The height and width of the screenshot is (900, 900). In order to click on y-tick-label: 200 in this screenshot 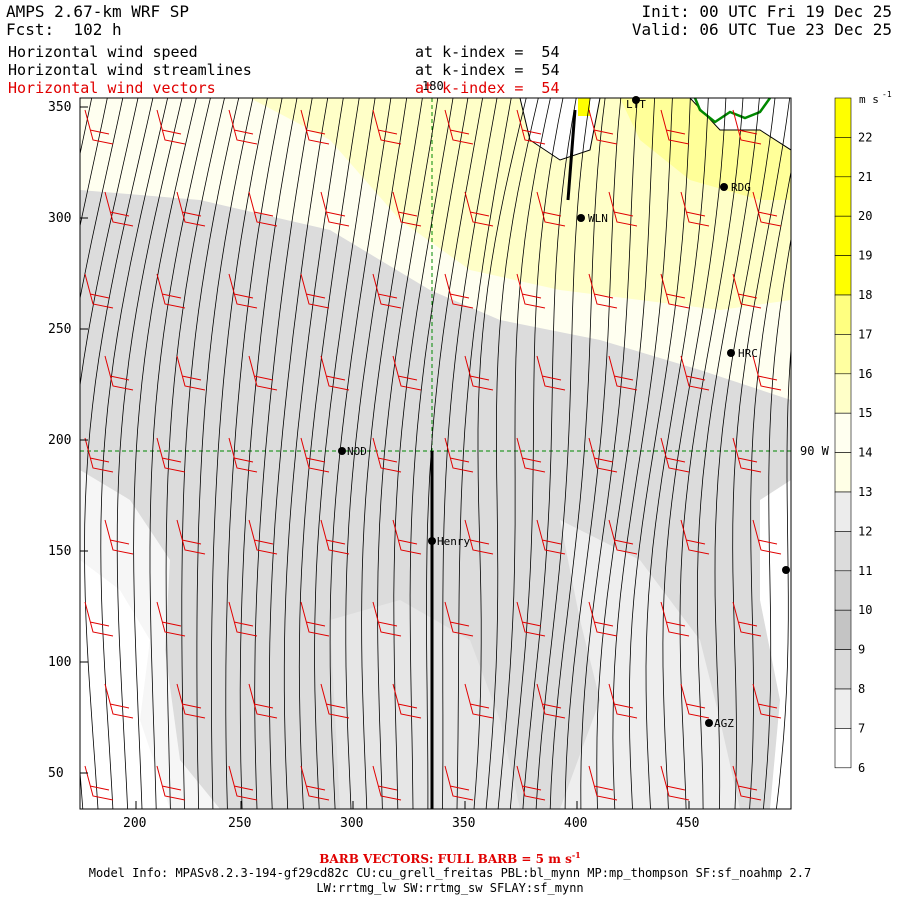, I will do `click(60, 440)`.